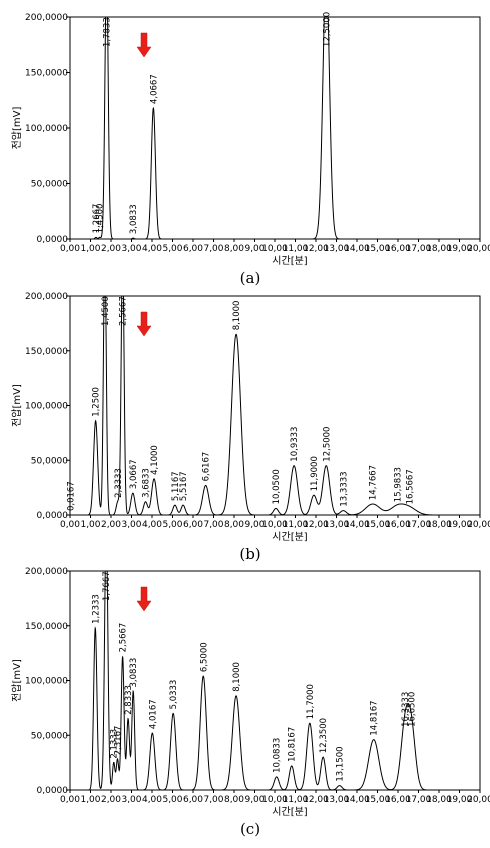  Describe the element at coordinates (107, 586) in the screenshot. I see `peak-label: 1,7667` at that location.